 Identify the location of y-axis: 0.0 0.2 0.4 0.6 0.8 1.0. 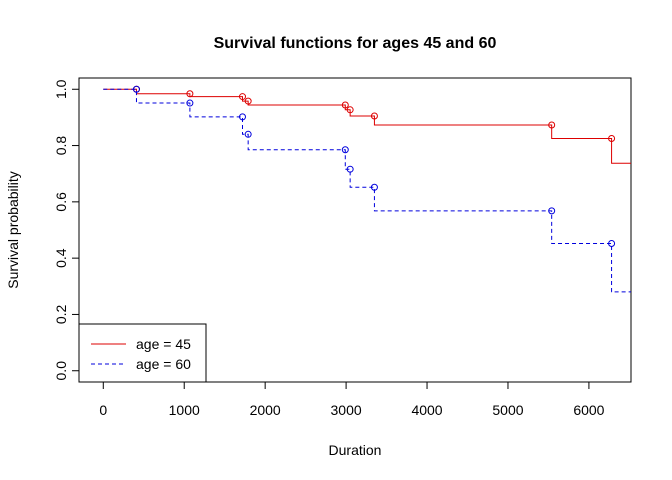
(66, 229).